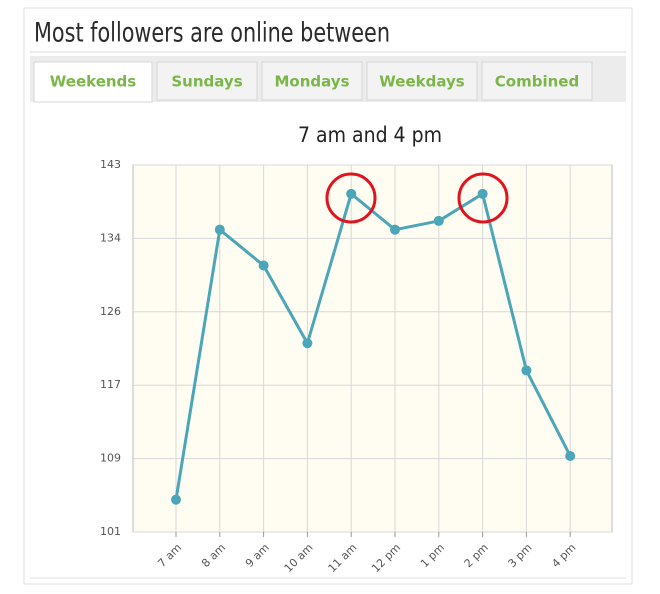  I want to click on y-tick-label: 134, so click(110, 237).